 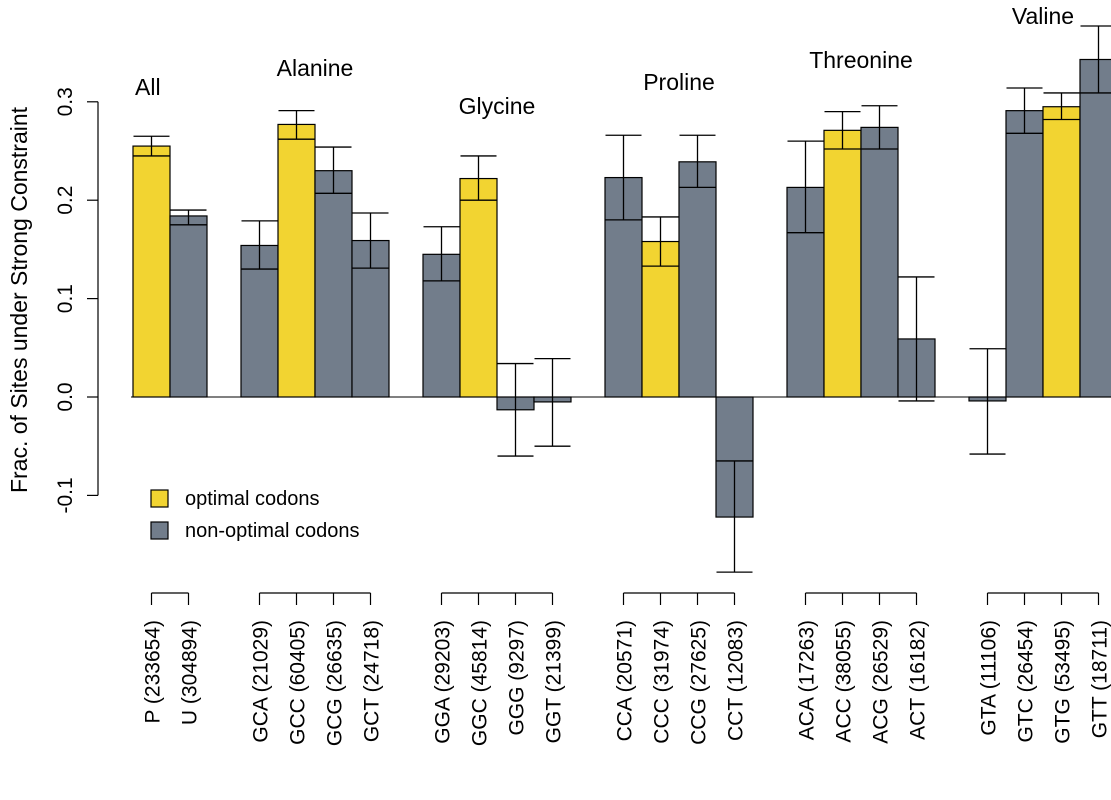 What do you see at coordinates (315, 68) in the screenshot?
I see `group-label: Alanine` at bounding box center [315, 68].